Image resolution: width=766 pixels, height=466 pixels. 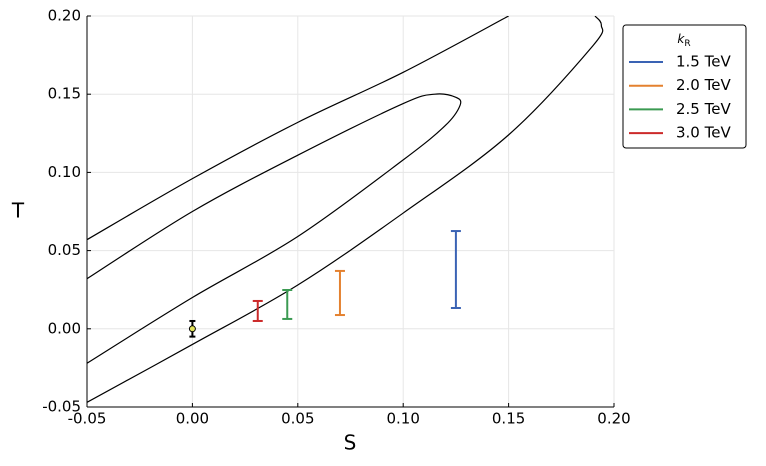 I want to click on legend-title-subscript: R, so click(x=687, y=44).